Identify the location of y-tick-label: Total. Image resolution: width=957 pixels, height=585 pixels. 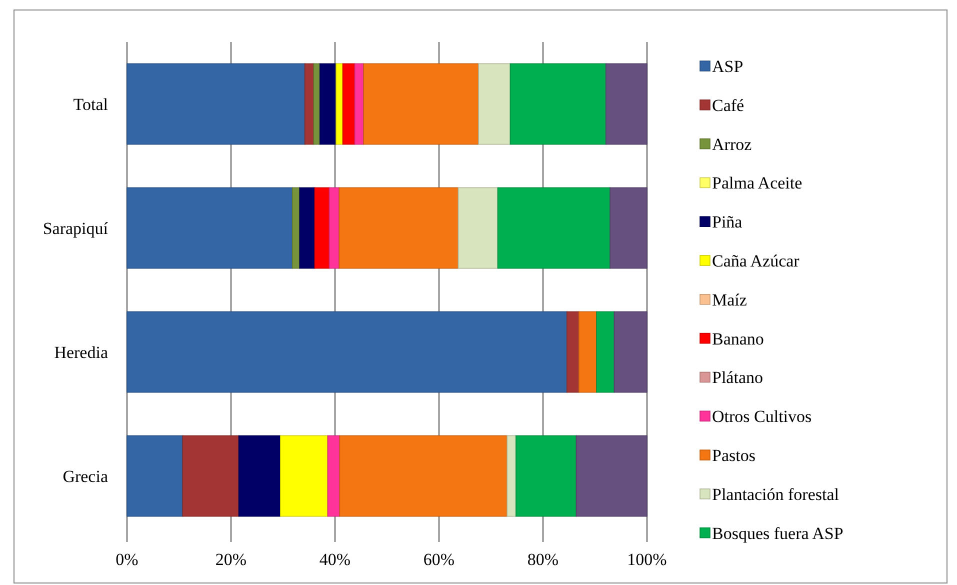
(90, 104).